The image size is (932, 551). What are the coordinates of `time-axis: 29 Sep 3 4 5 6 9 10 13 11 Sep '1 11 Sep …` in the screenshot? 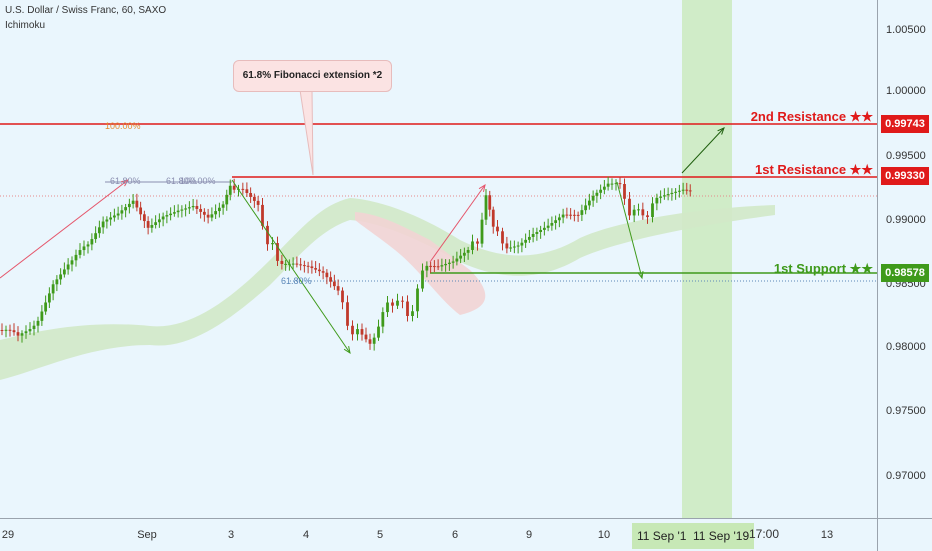 It's located at (438, 534).